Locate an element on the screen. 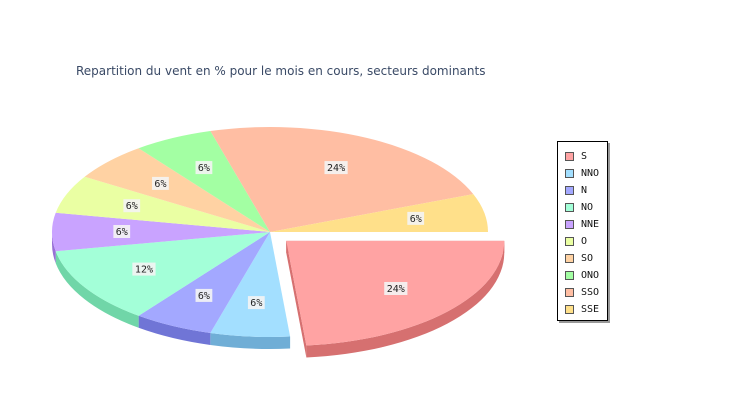 This screenshot has height=400, width=750. slice-label-s: 24% is located at coordinates (396, 289).